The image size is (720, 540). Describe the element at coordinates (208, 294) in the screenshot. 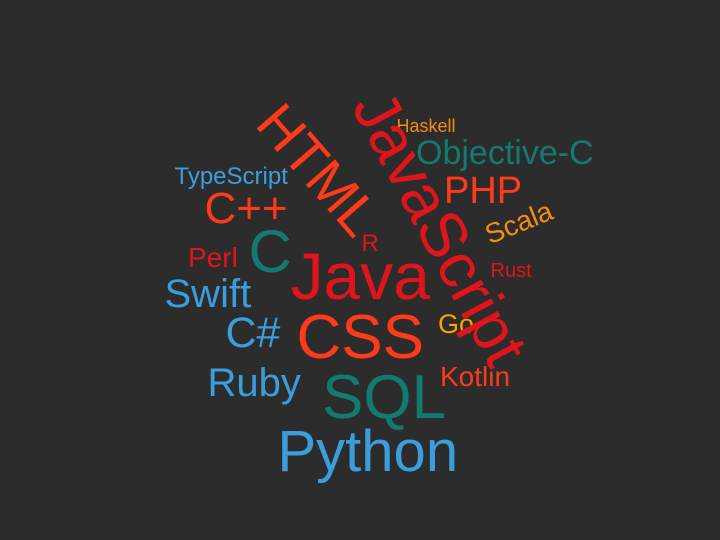

I see `word-swift: Swift` at that location.